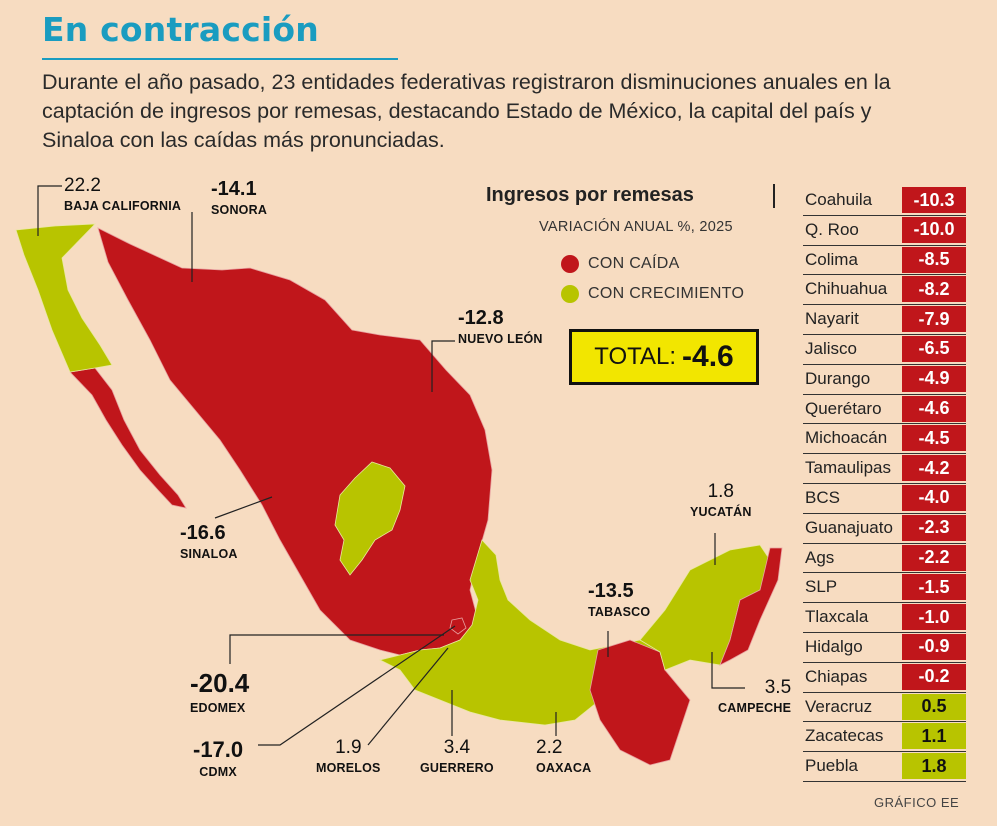 This screenshot has height=826, width=997. Describe the element at coordinates (357, 685) in the screenshot. I see `leader-cdmx` at that location.